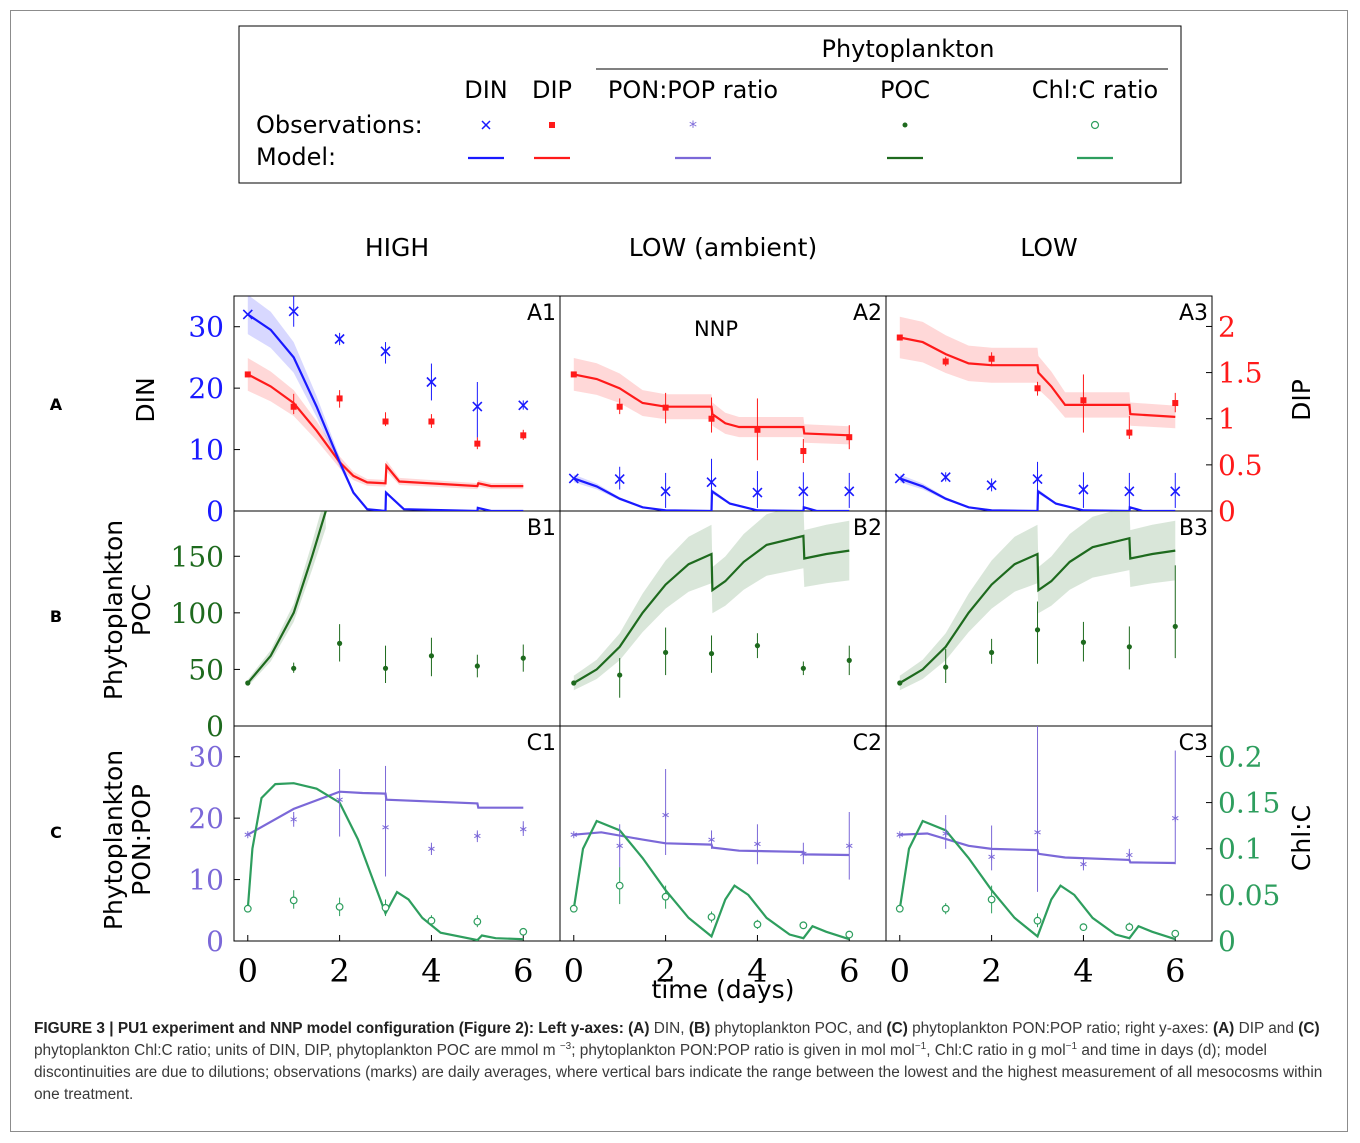 The image size is (1360, 1143). What do you see at coordinates (486, 125) in the screenshot?
I see `x-marker-icon` at bounding box center [486, 125].